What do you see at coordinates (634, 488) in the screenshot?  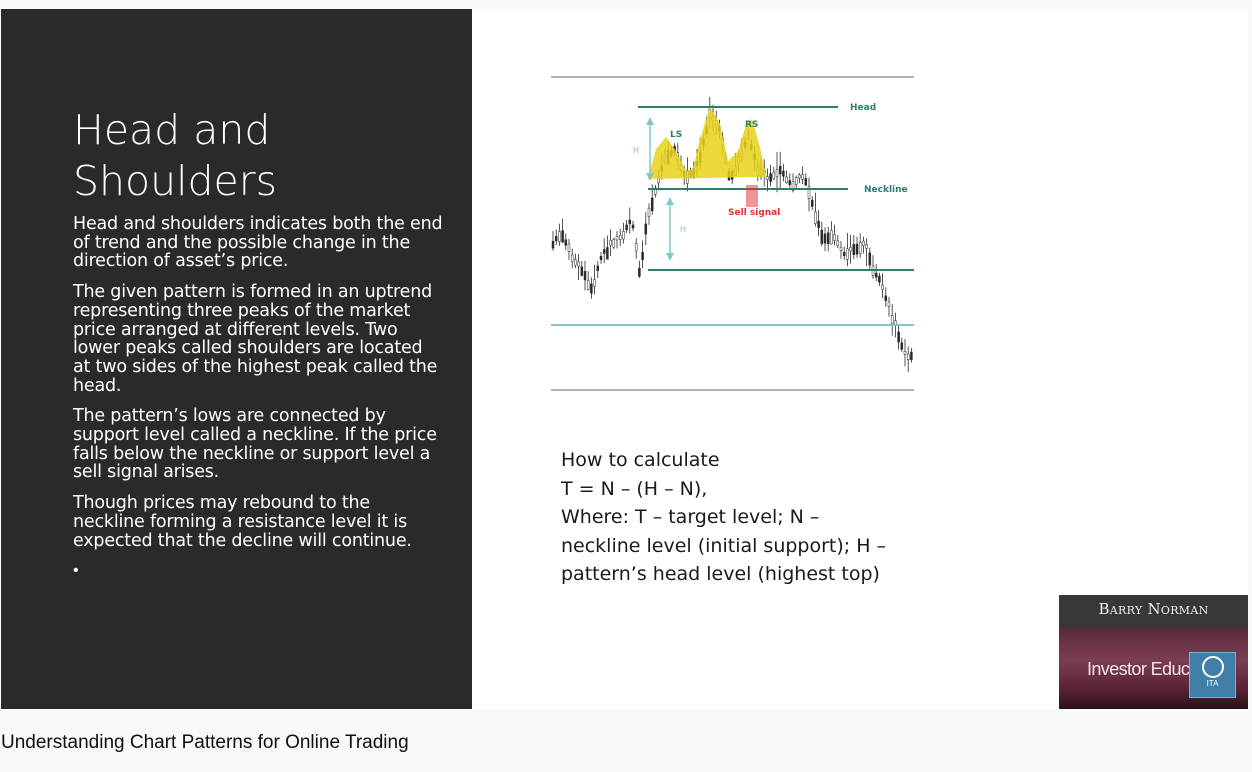 I see `formula-line-2: T = N – (H – N),` at bounding box center [634, 488].